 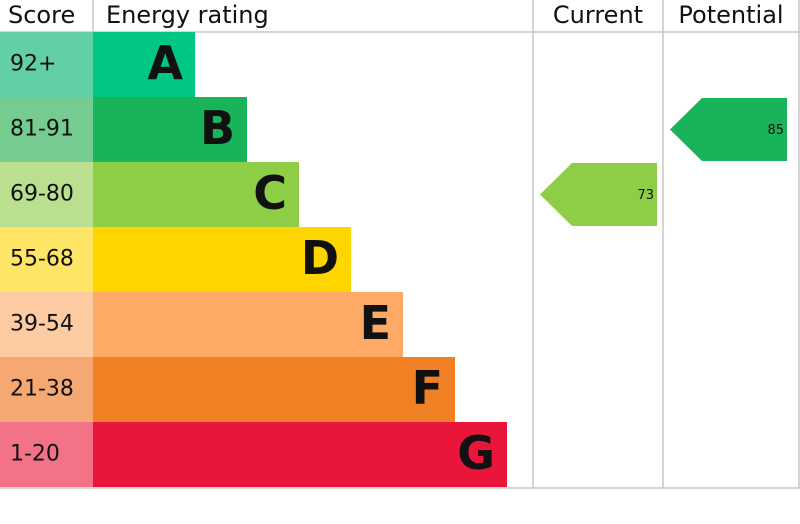 What do you see at coordinates (476, 453) in the screenshot?
I see `rating-letter: G` at bounding box center [476, 453].